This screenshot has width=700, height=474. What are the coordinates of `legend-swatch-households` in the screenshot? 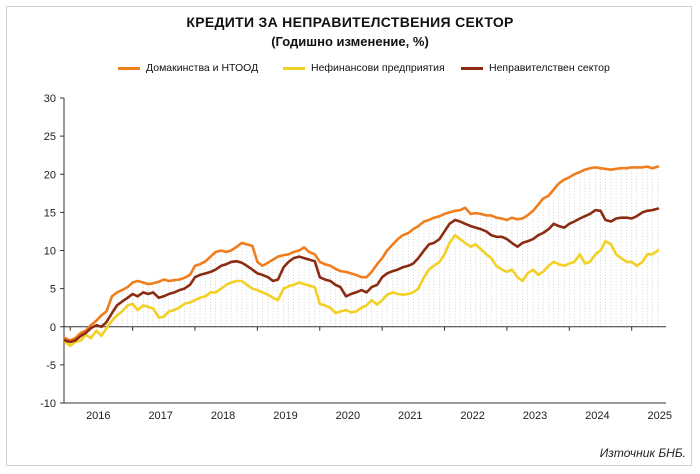 It's located at (129, 68).